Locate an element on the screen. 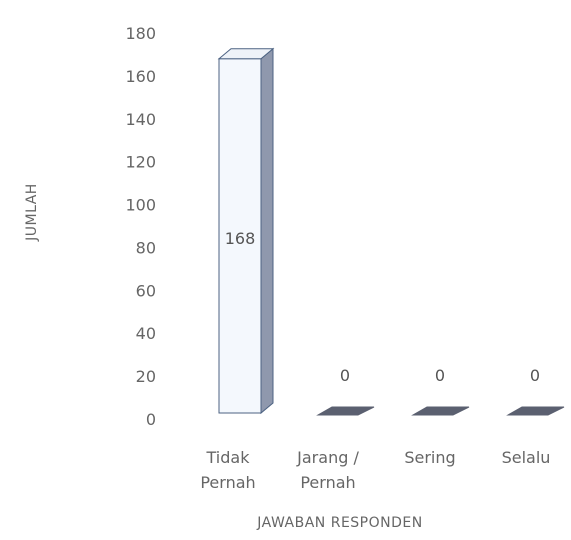 This screenshot has width=571, height=540. x-tick-label: Jarang / Pernah is located at coordinates (327, 470).